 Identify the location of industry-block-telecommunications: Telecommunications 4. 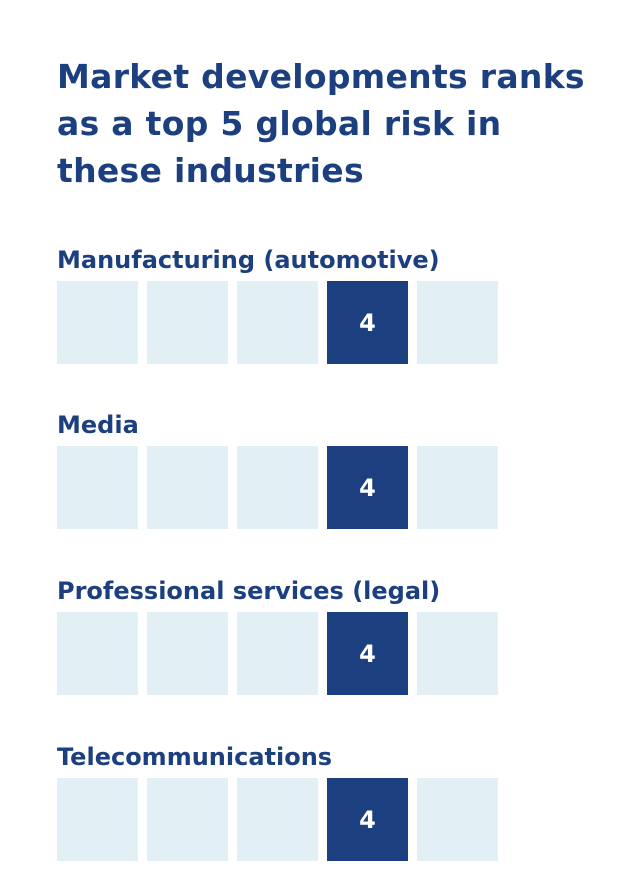
(337, 801).